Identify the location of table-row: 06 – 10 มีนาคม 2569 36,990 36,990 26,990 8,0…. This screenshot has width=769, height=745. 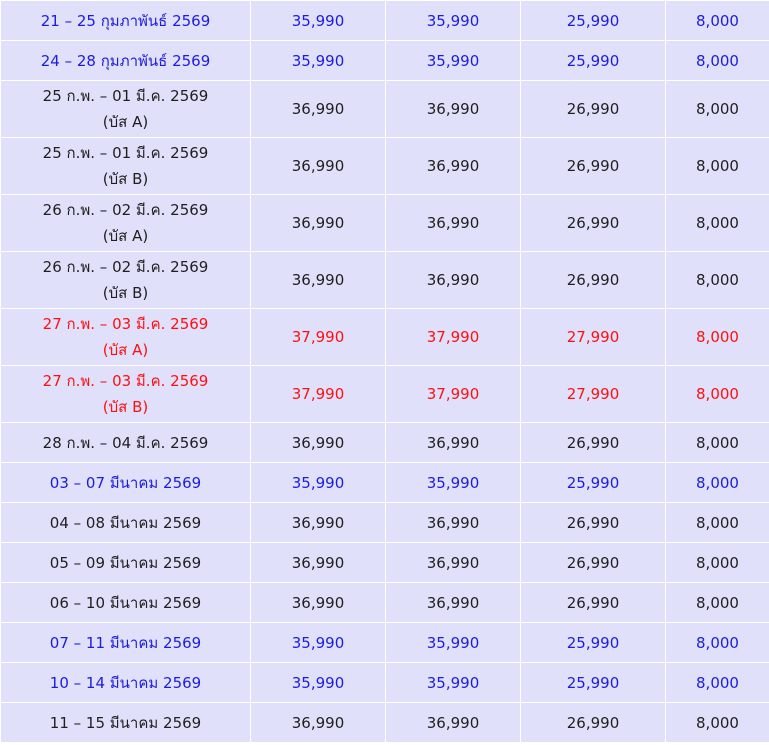
(384, 602).